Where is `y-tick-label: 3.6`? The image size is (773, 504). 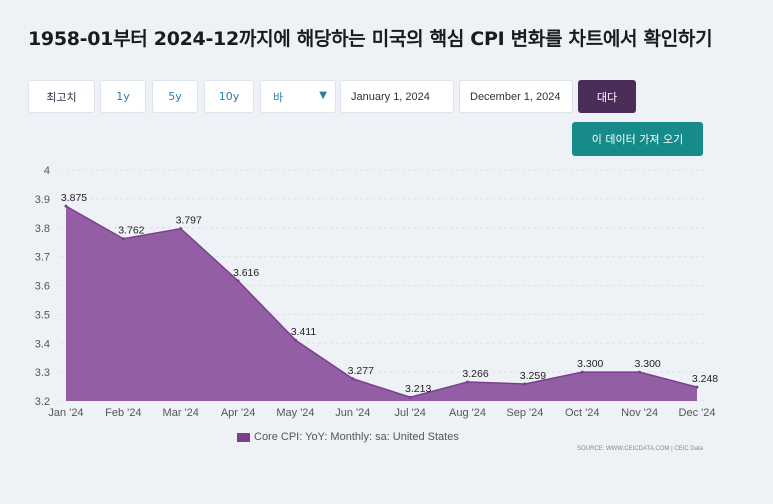 y-tick-label: 3.6 is located at coordinates (42, 287).